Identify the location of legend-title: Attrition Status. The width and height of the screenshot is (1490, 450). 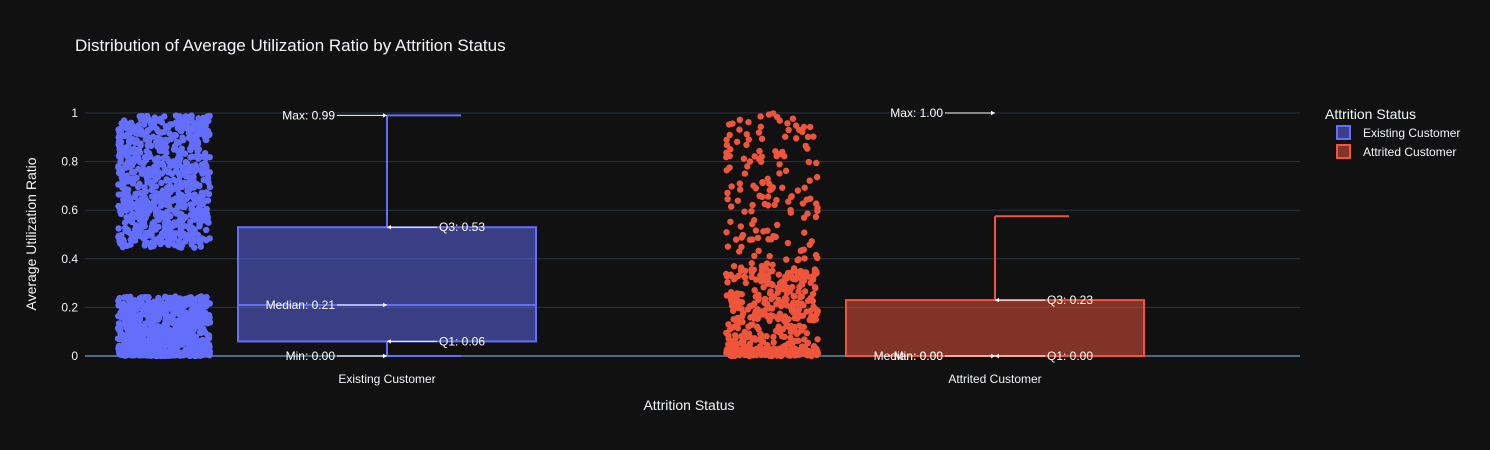
(1370, 114).